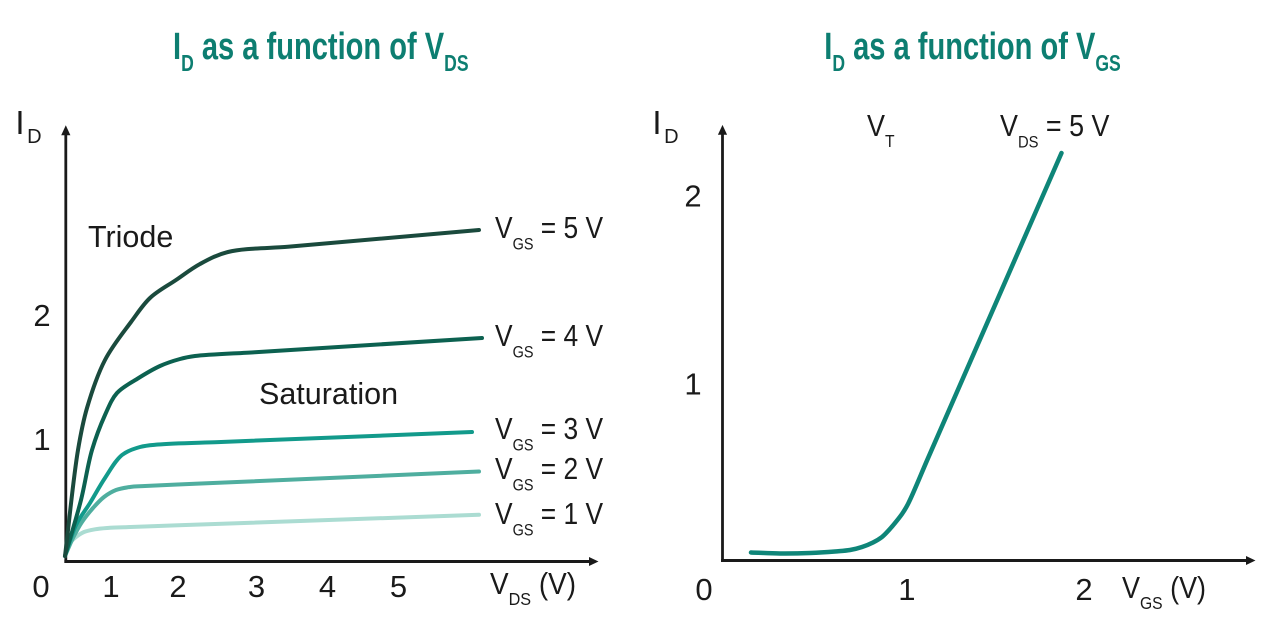 The height and width of the screenshot is (636, 1280). I want to click on svg-text: 5, so click(398, 586).